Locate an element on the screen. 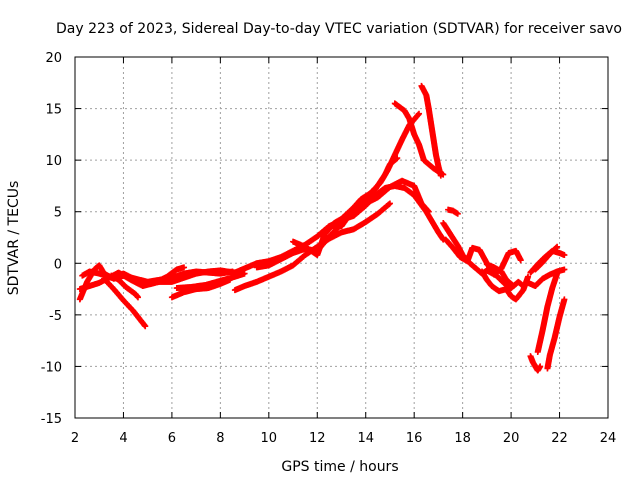 The image size is (640, 480). y-axis-label: SDTVAR / TECUs is located at coordinates (14, 238).